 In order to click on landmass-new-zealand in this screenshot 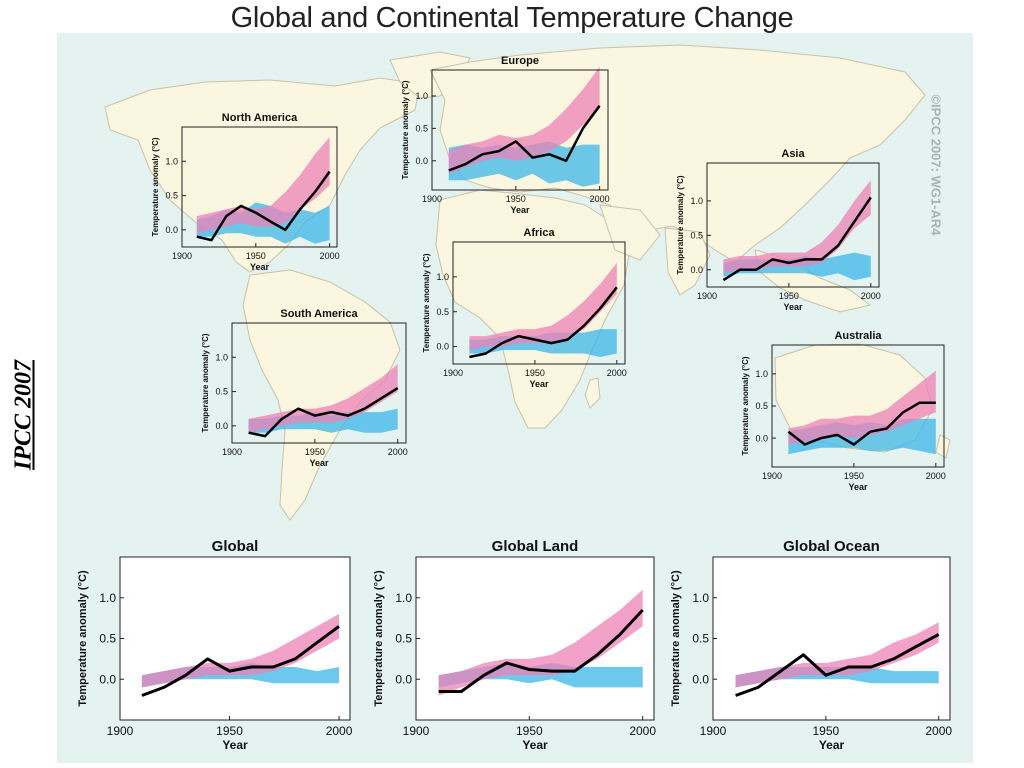, I will do `click(943, 446)`.